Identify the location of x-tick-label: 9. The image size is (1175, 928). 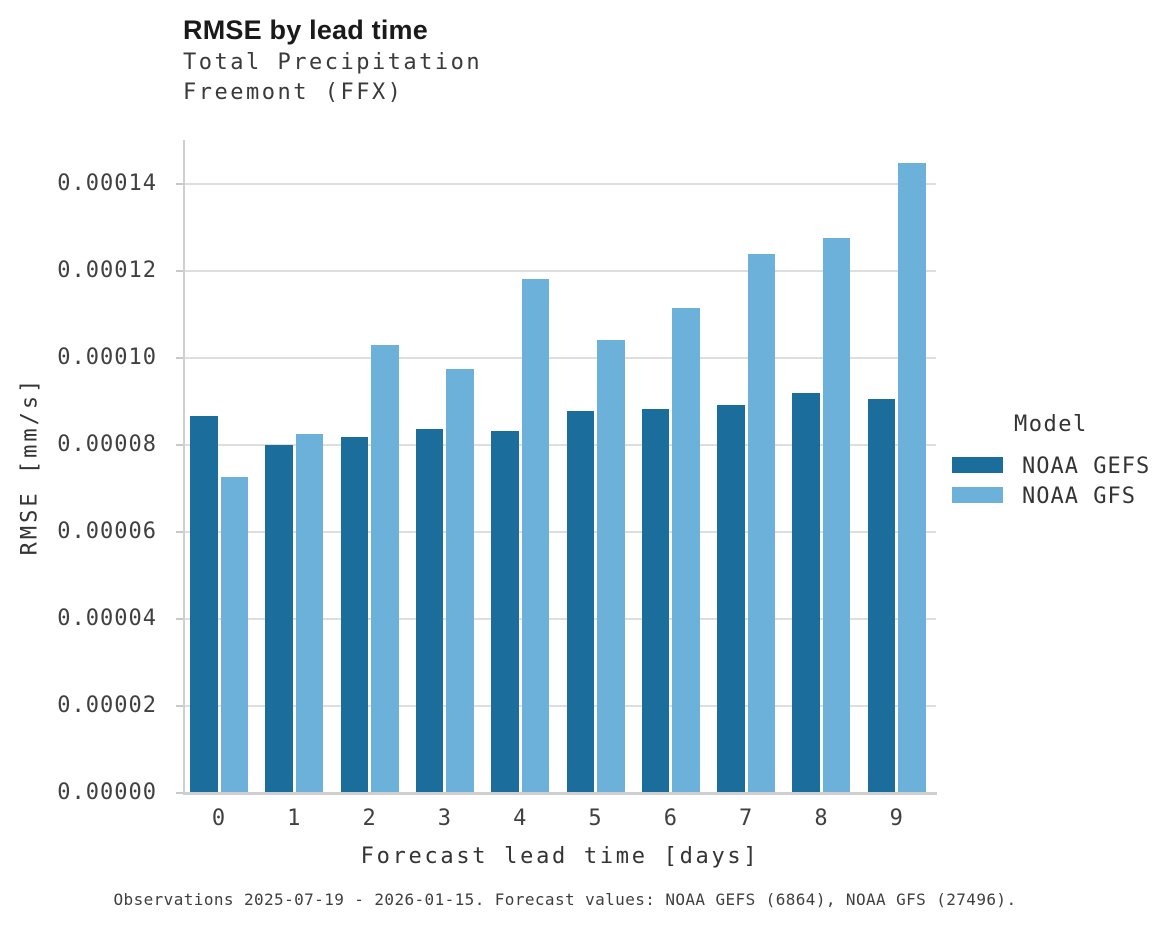
(896, 818).